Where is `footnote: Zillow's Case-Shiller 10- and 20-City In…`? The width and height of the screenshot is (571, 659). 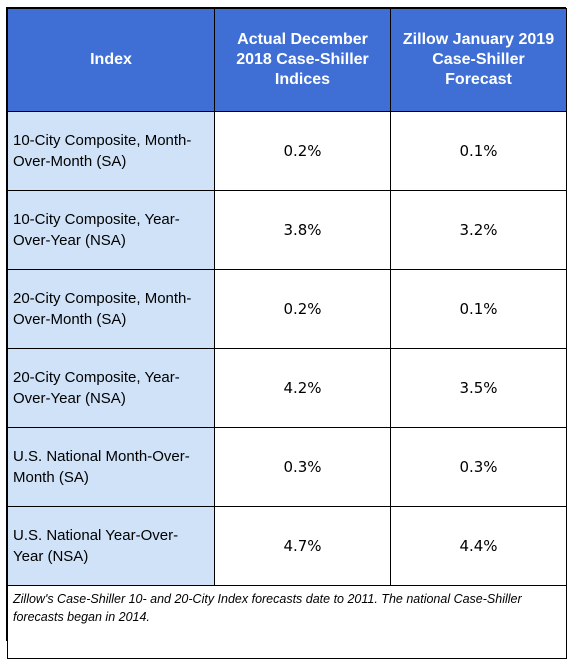 footnote: Zillow's Case-Shiller 10- and 20-City In… is located at coordinates (287, 622).